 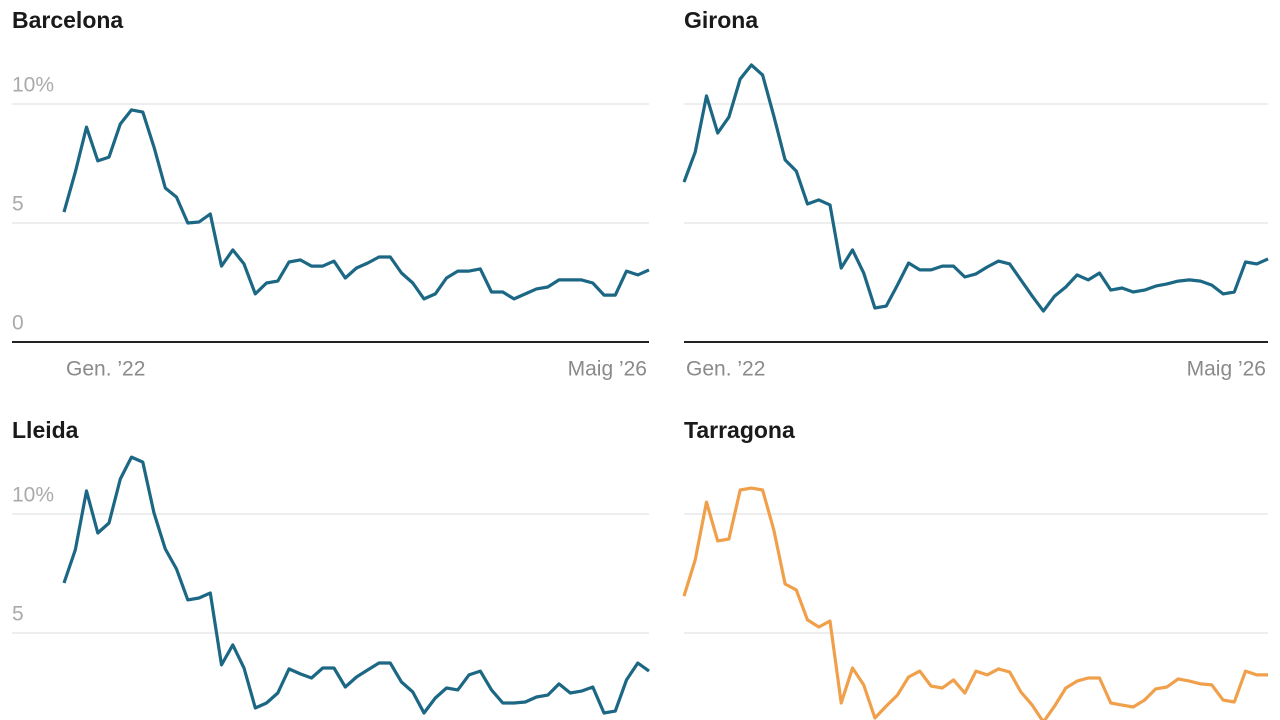 What do you see at coordinates (18, 323) in the screenshot?
I see `y-tick-label: 0` at bounding box center [18, 323].